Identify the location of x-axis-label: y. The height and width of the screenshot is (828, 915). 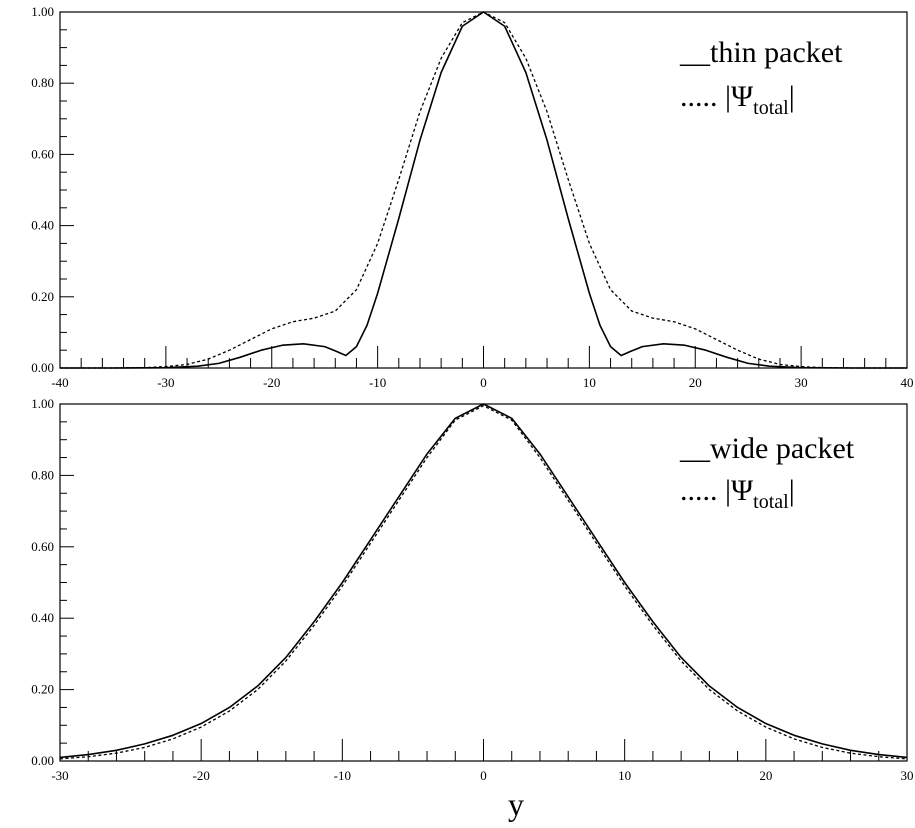
(516, 804).